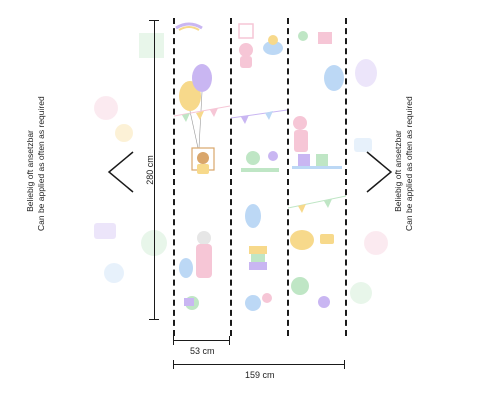 The width and height of the screenshot is (500, 400). Describe the element at coordinates (409, 163) in the screenshot. I see `side-note-right-en: Can be applied as often as required` at that location.